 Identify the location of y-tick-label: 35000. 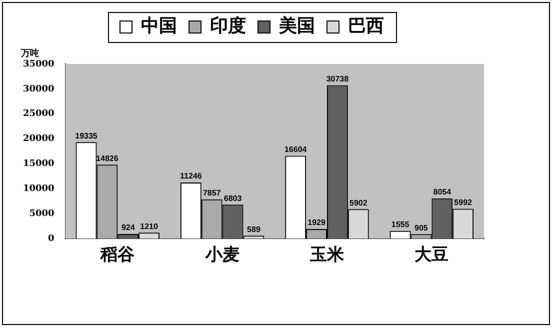
(38, 64).